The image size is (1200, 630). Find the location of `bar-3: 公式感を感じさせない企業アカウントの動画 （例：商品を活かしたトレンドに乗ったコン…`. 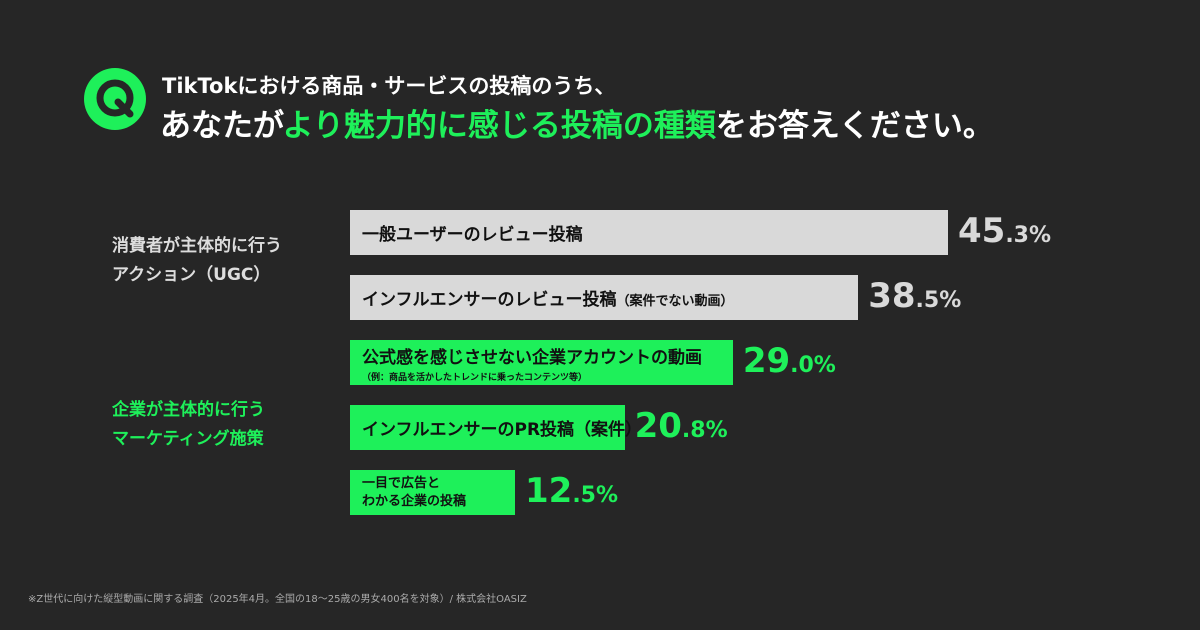

bar-3: 公式感を感じさせない企業アカウントの動画 （例：商品を活かしたトレンドに乗ったコン… is located at coordinates (541, 362).